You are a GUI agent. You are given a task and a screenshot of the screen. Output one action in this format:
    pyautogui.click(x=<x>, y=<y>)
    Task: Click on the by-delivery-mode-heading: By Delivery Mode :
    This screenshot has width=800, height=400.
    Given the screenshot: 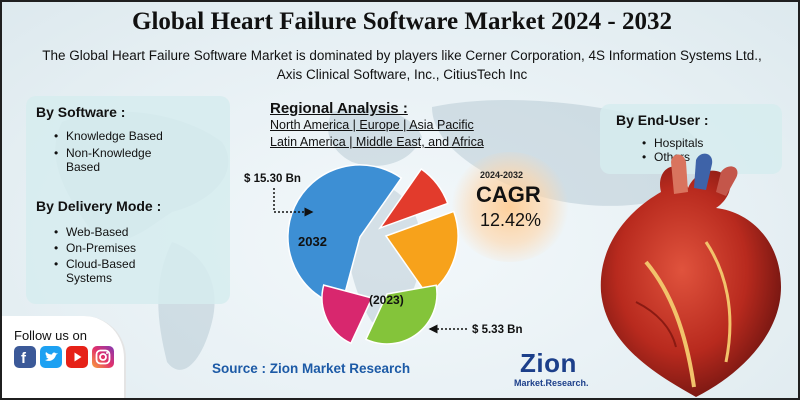 What is the action you would take?
    pyautogui.click(x=99, y=206)
    